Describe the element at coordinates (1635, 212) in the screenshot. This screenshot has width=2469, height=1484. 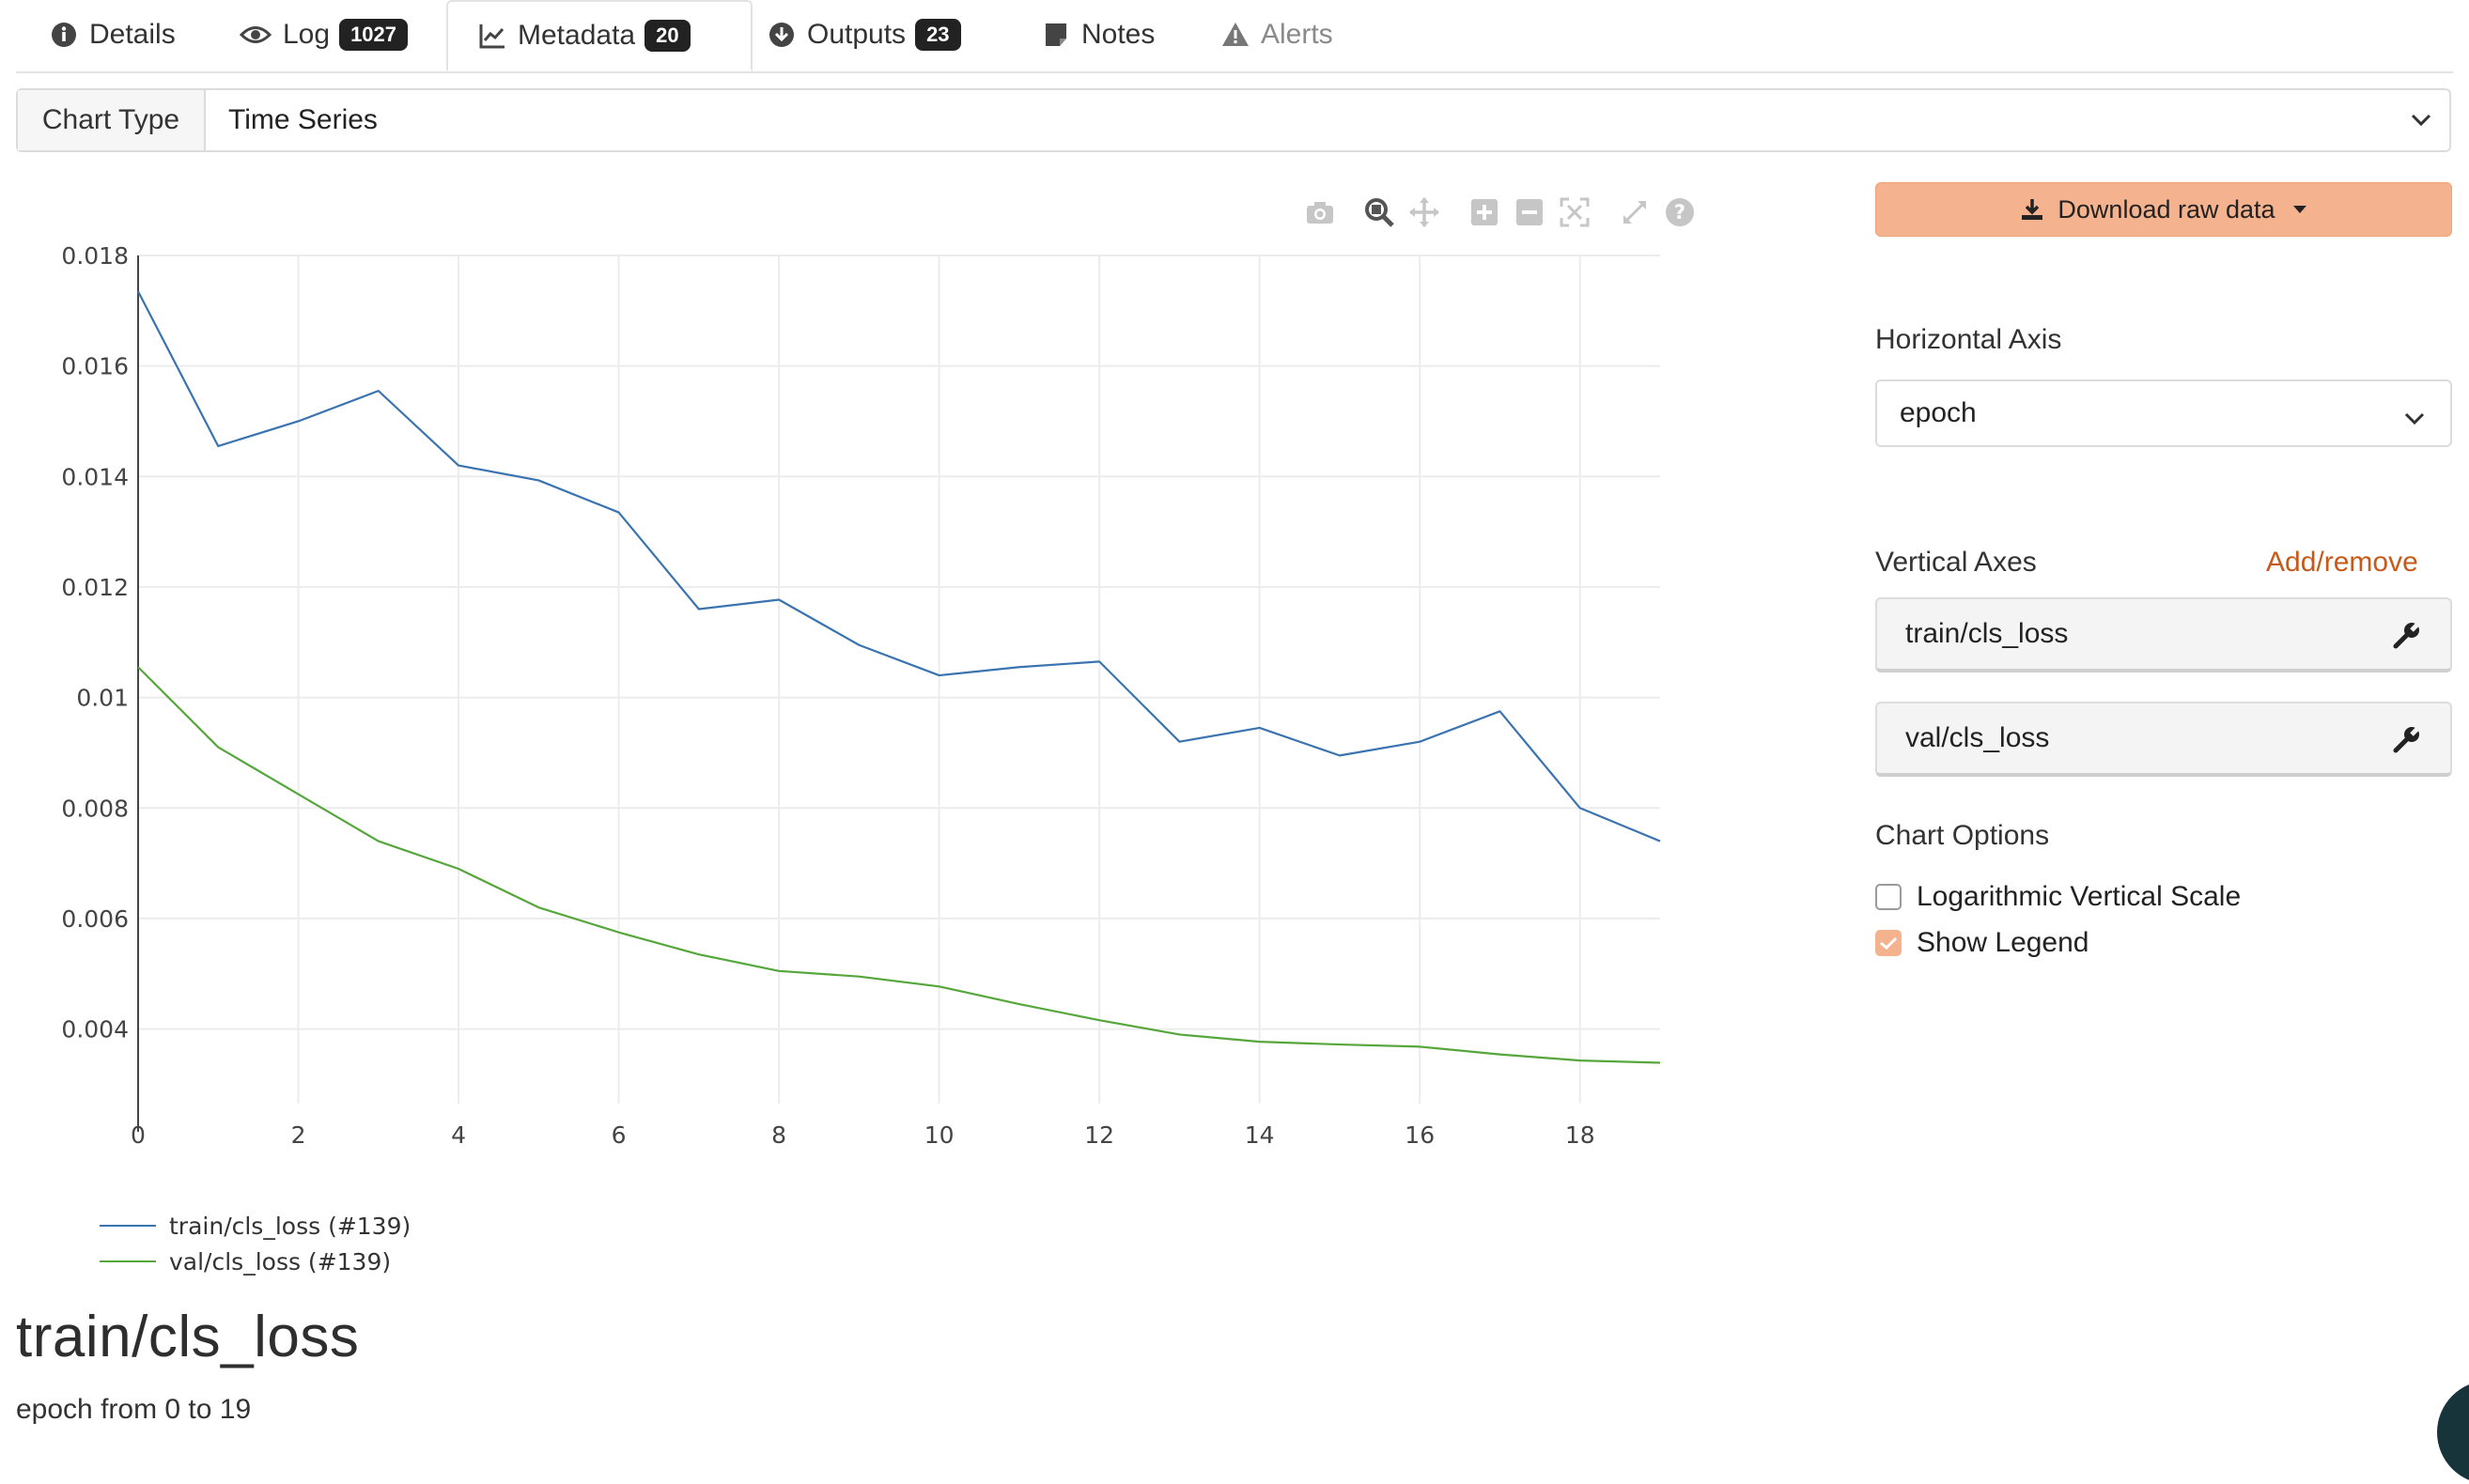
I see `reset-axes-icon` at that location.